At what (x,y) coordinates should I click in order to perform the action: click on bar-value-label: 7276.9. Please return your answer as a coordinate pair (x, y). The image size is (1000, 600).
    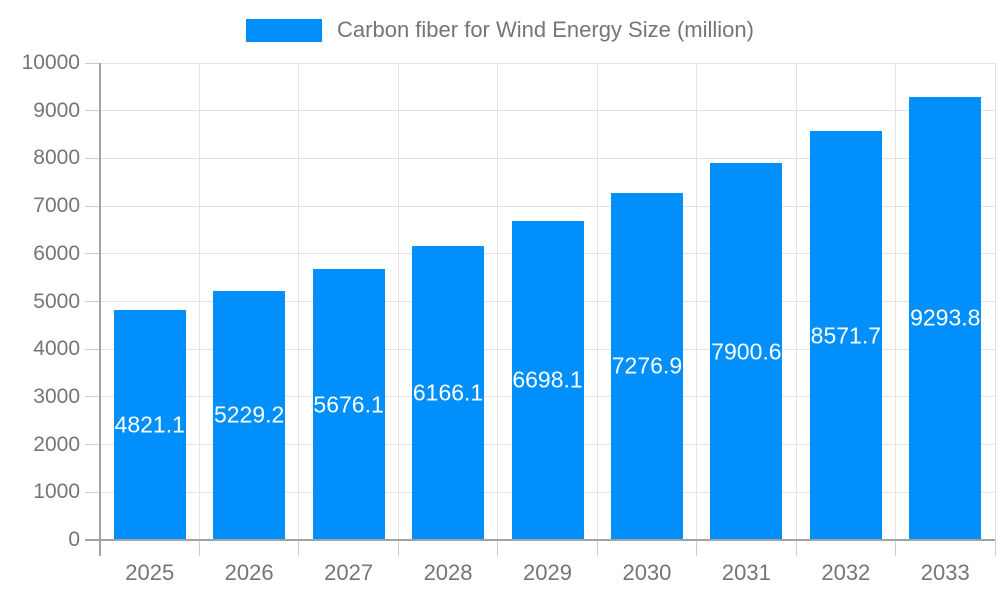
    Looking at the image, I should click on (647, 365).